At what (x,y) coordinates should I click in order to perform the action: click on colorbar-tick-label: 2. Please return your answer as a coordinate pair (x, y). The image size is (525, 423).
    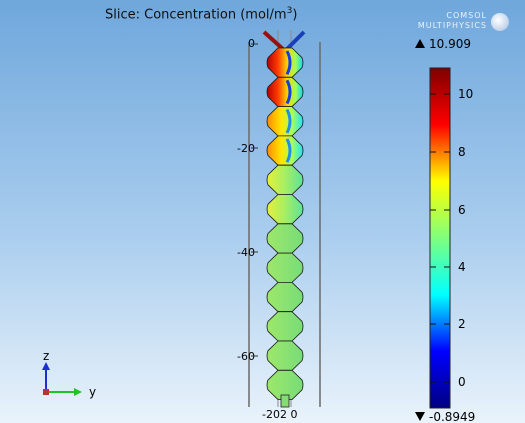
    Looking at the image, I should click on (462, 324).